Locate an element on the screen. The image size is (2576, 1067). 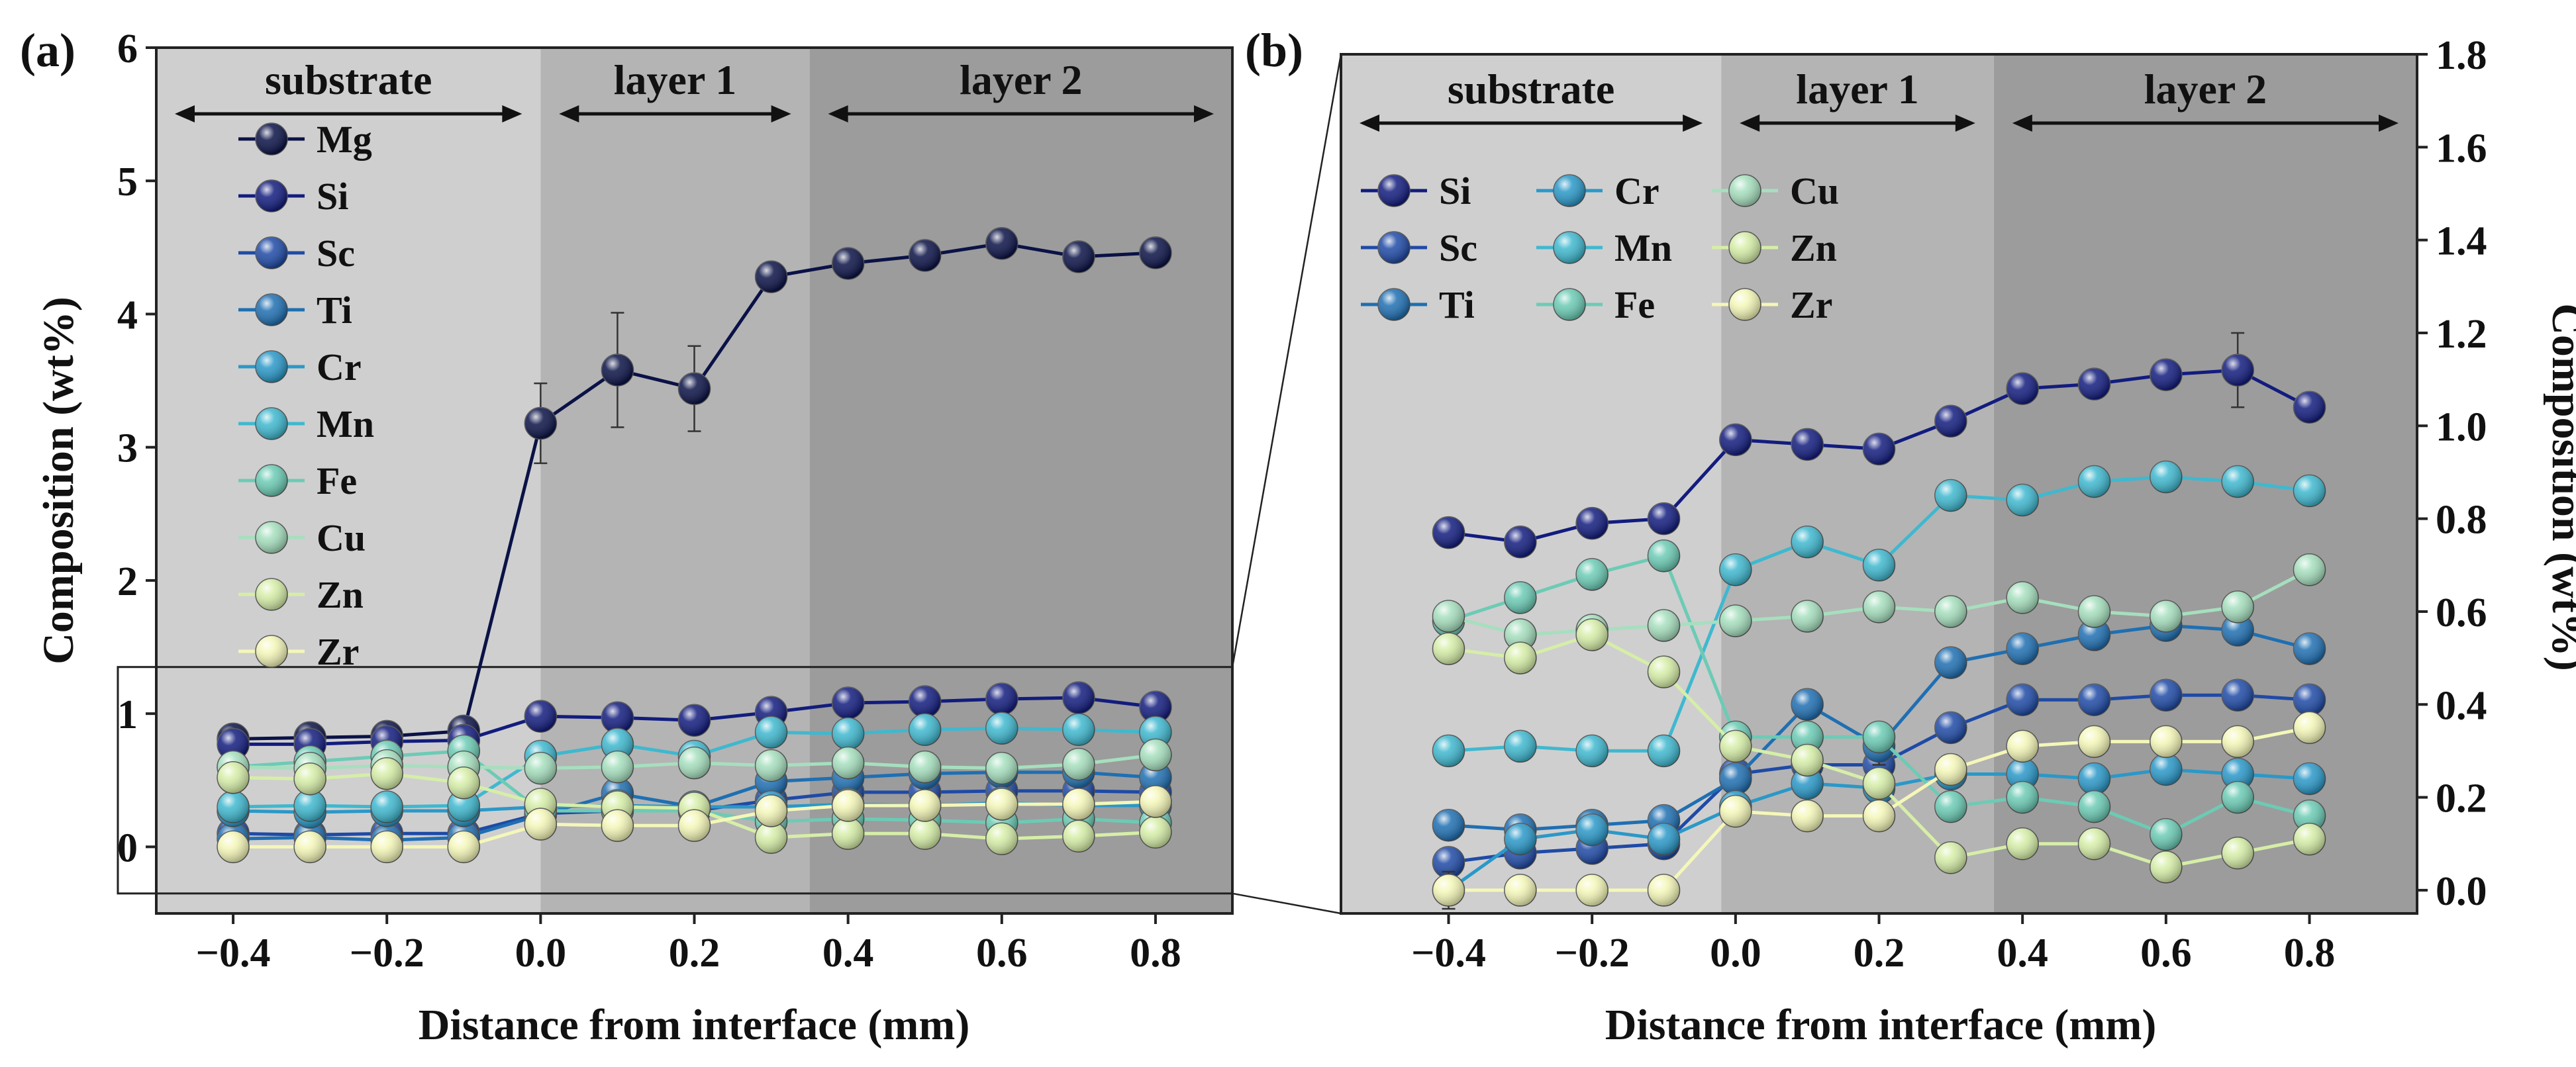
legend-entry-Zr: Zr is located at coordinates (1772, 304).